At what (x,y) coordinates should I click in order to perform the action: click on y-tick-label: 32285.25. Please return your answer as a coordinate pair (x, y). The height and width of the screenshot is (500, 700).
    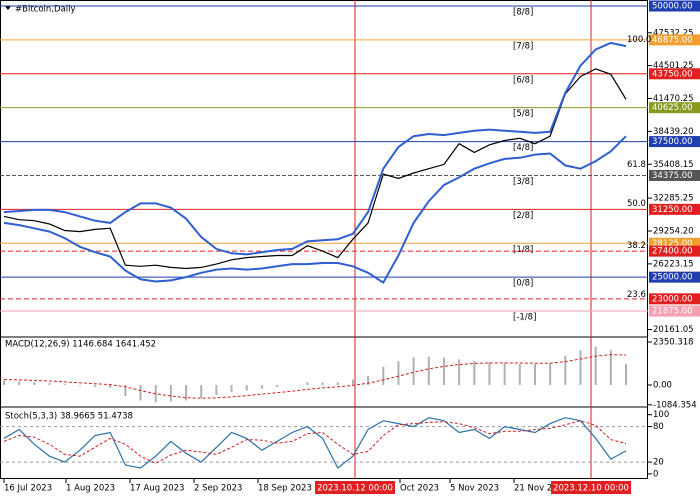
    Looking at the image, I should click on (673, 199).